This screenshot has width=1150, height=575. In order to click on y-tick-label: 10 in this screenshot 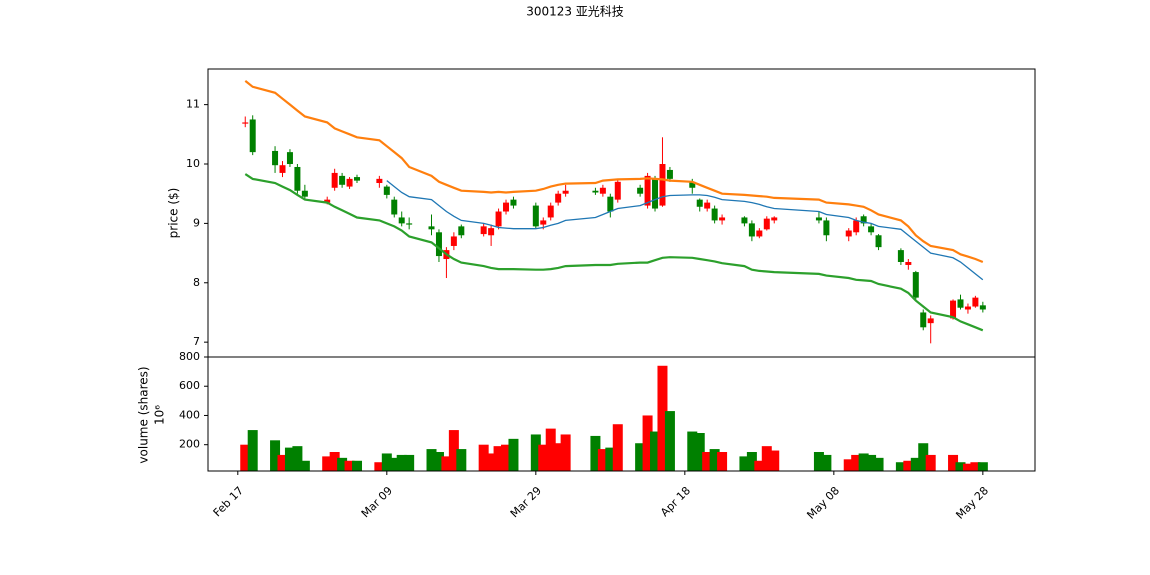, I will do `click(193, 163)`.